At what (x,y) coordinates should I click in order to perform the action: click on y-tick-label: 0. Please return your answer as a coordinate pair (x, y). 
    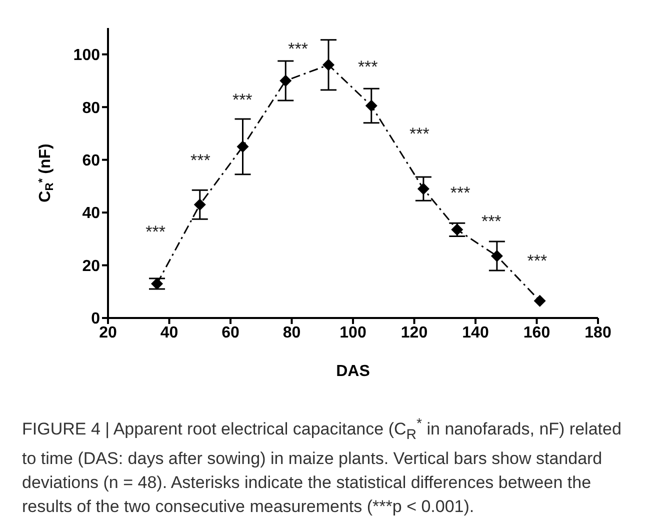
    Looking at the image, I should click on (95, 319).